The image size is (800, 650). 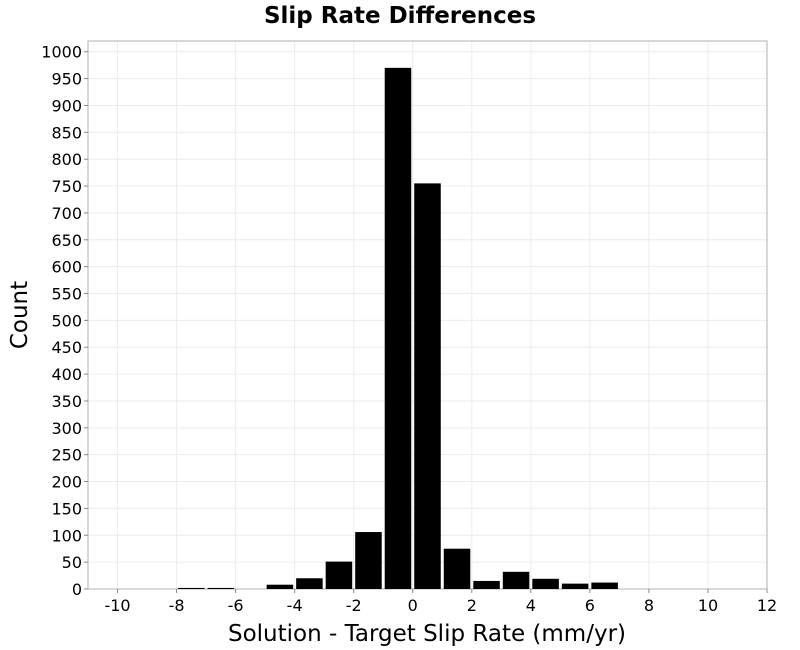 What do you see at coordinates (413, 605) in the screenshot?
I see `x-tick-label: 0` at bounding box center [413, 605].